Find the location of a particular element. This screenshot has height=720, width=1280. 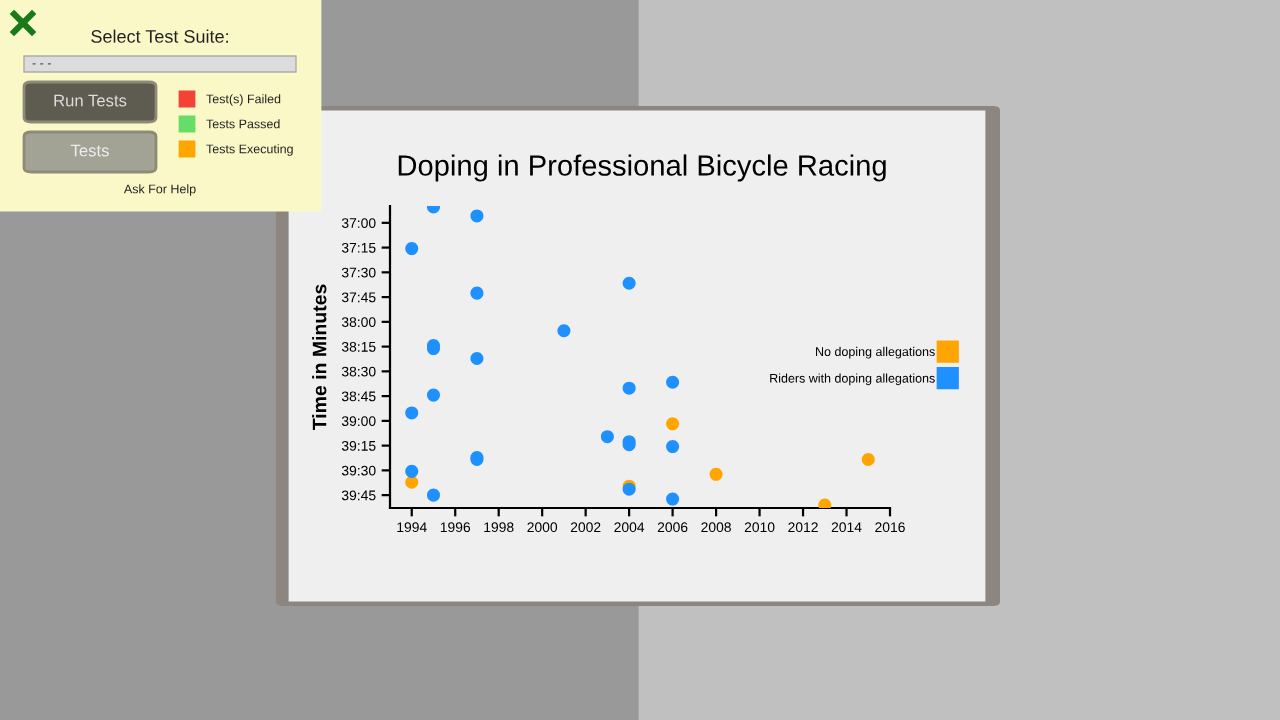

text: Select Test Suite: is located at coordinates (159, 36).